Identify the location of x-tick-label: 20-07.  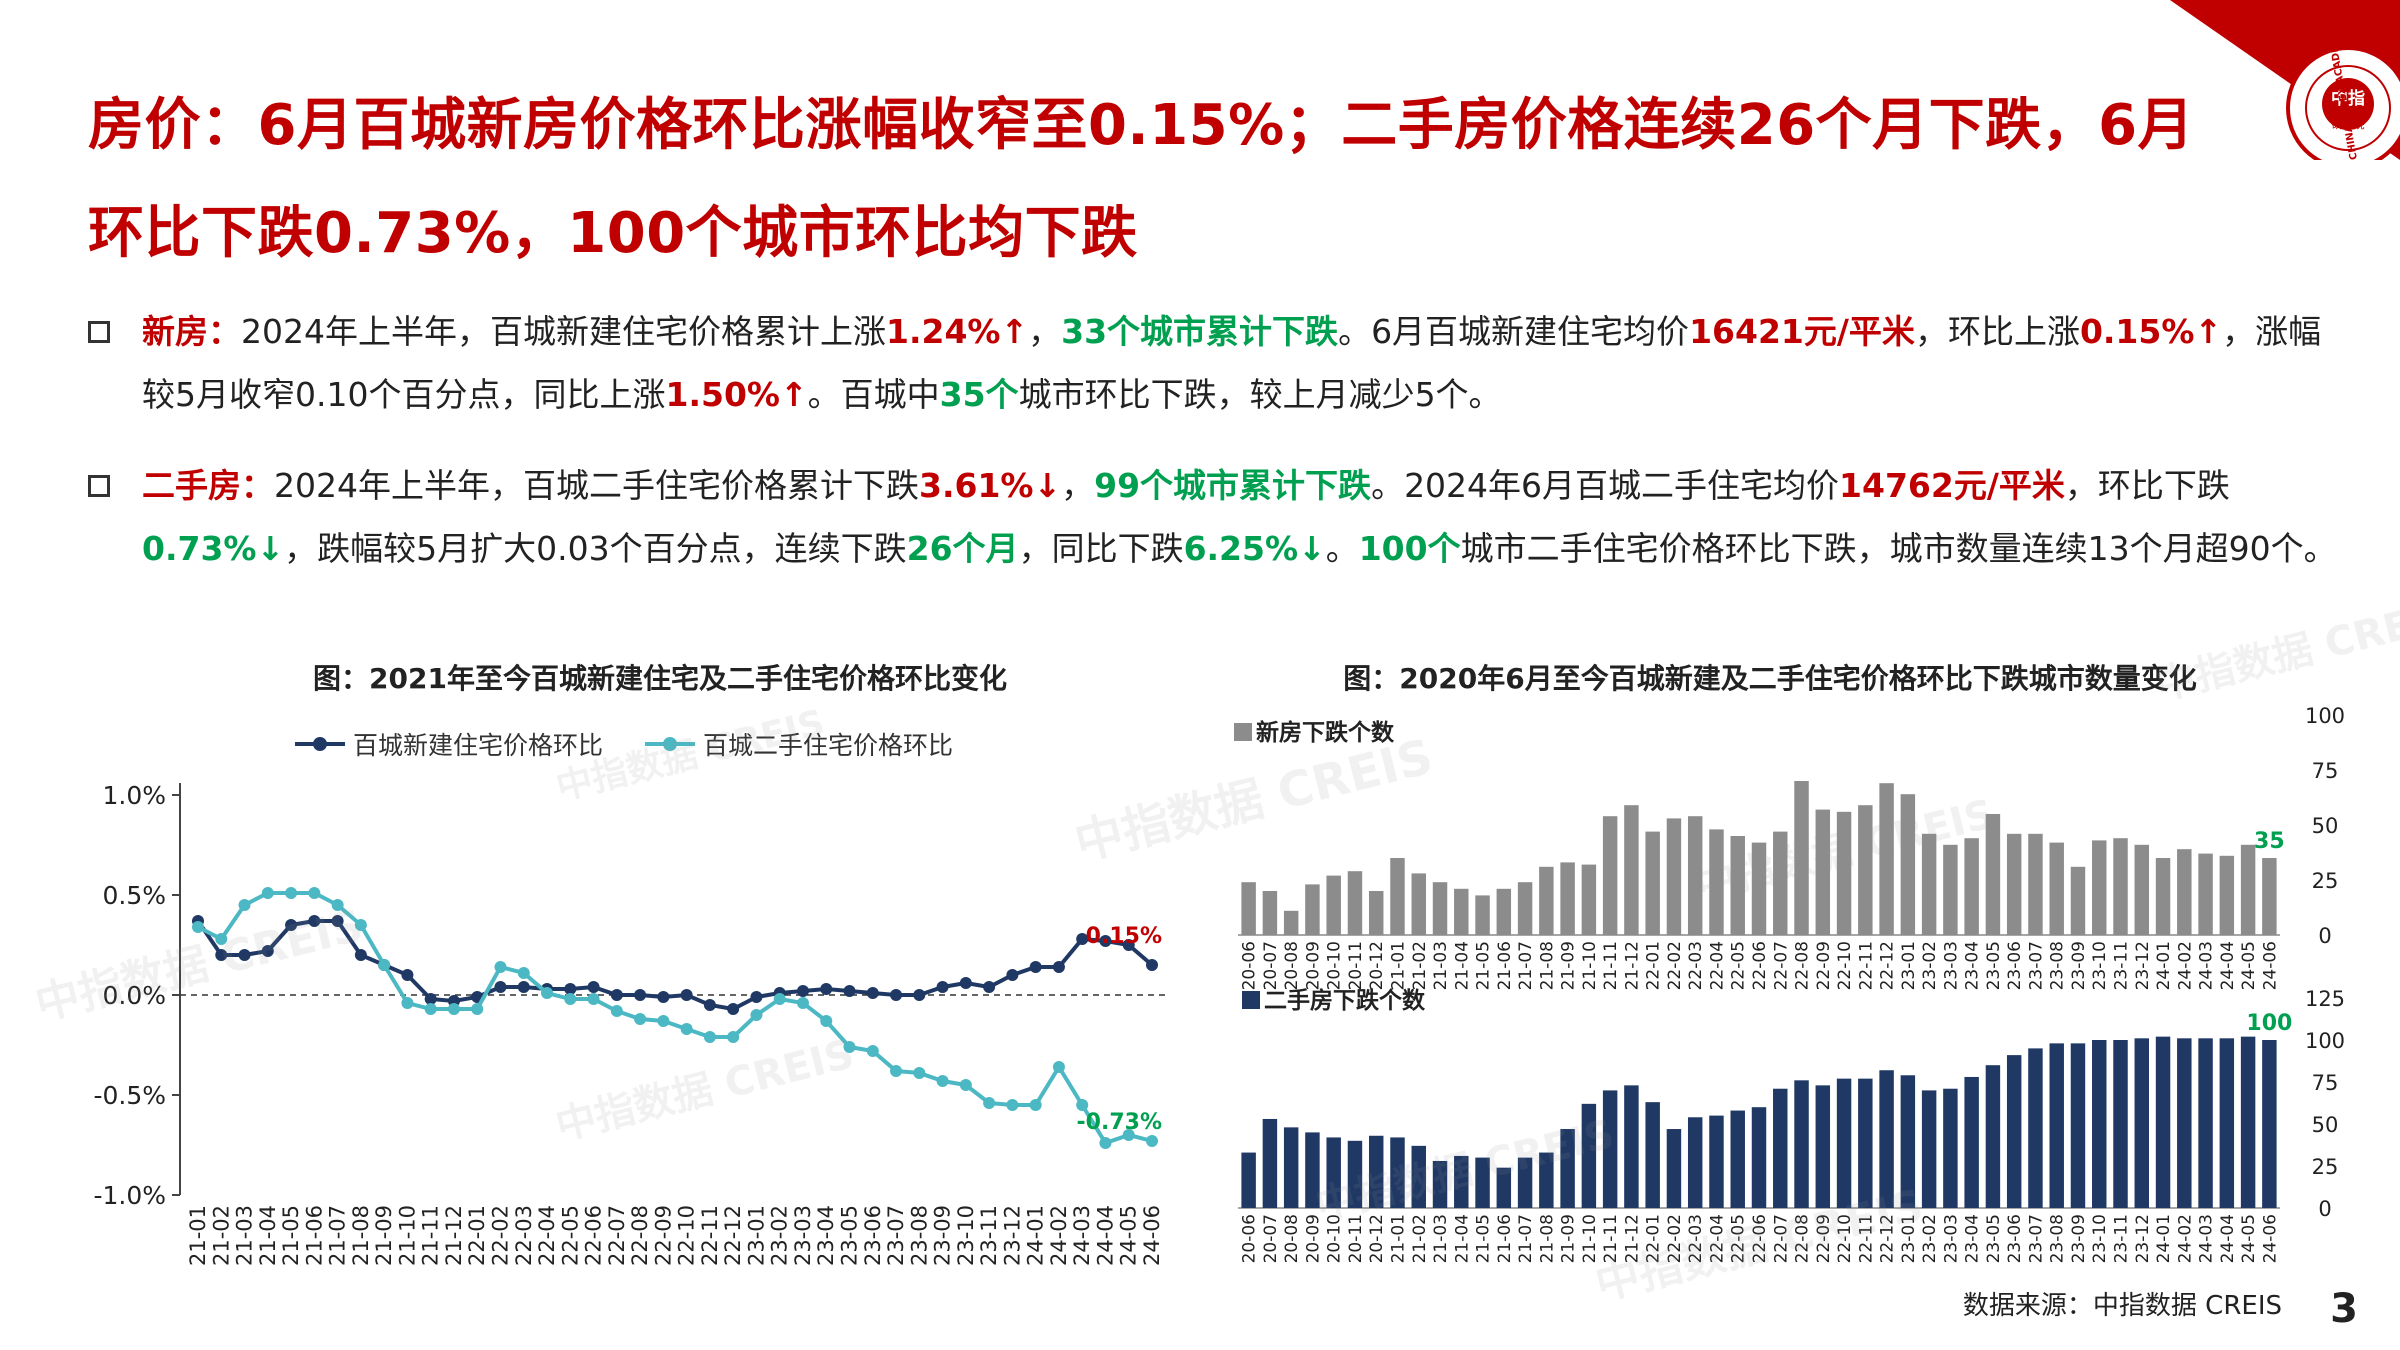
(1271, 1238).